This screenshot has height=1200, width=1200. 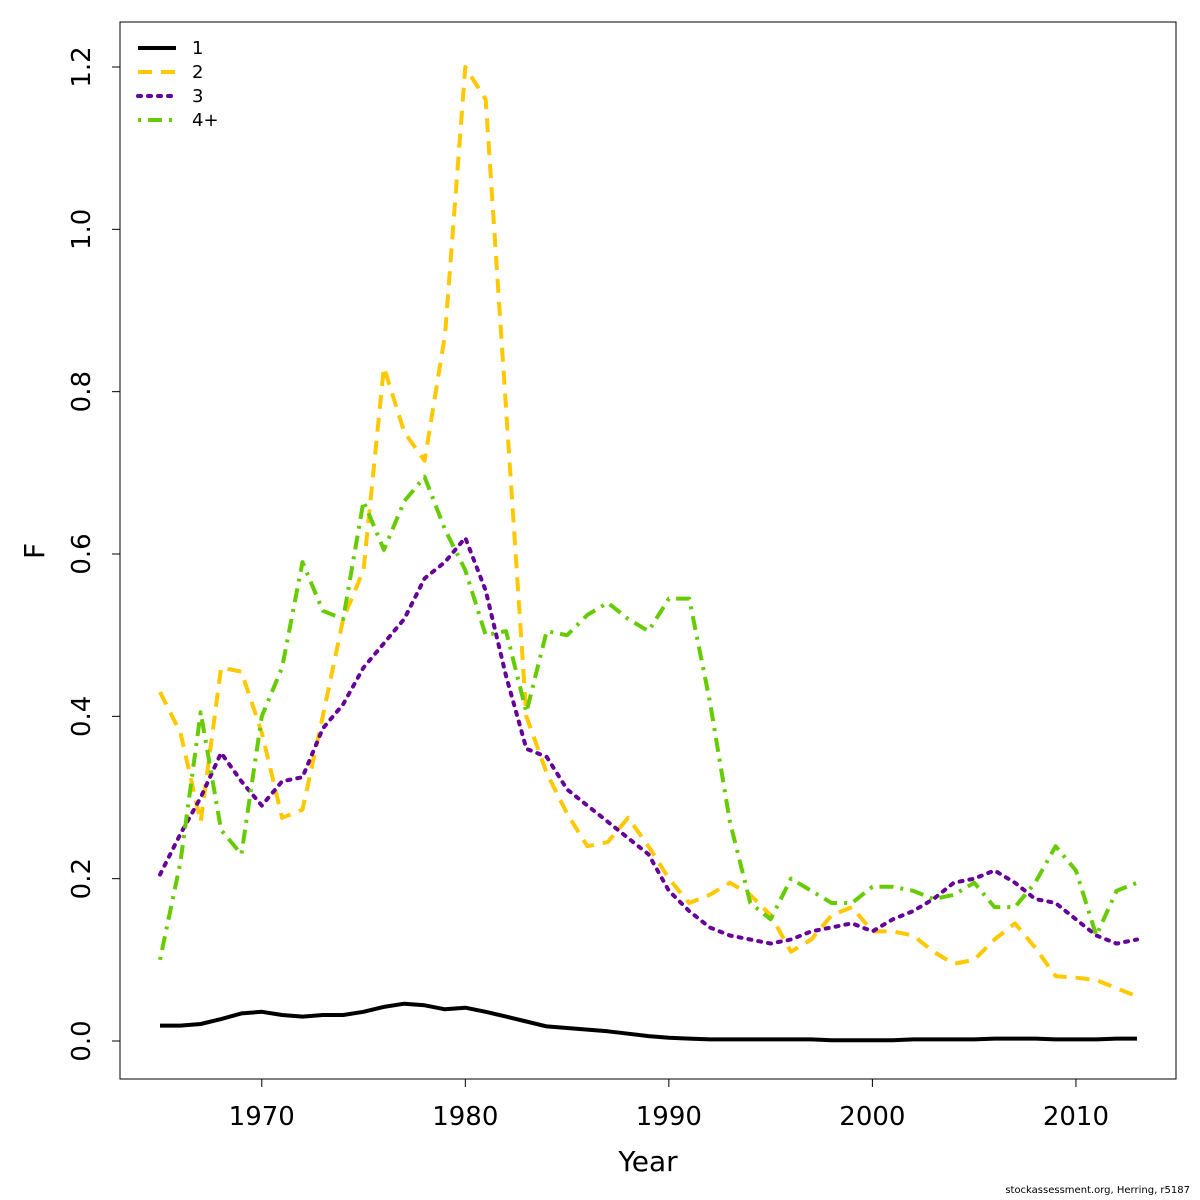 What do you see at coordinates (205, 120) in the screenshot?
I see `legend-label-4: 4+` at bounding box center [205, 120].